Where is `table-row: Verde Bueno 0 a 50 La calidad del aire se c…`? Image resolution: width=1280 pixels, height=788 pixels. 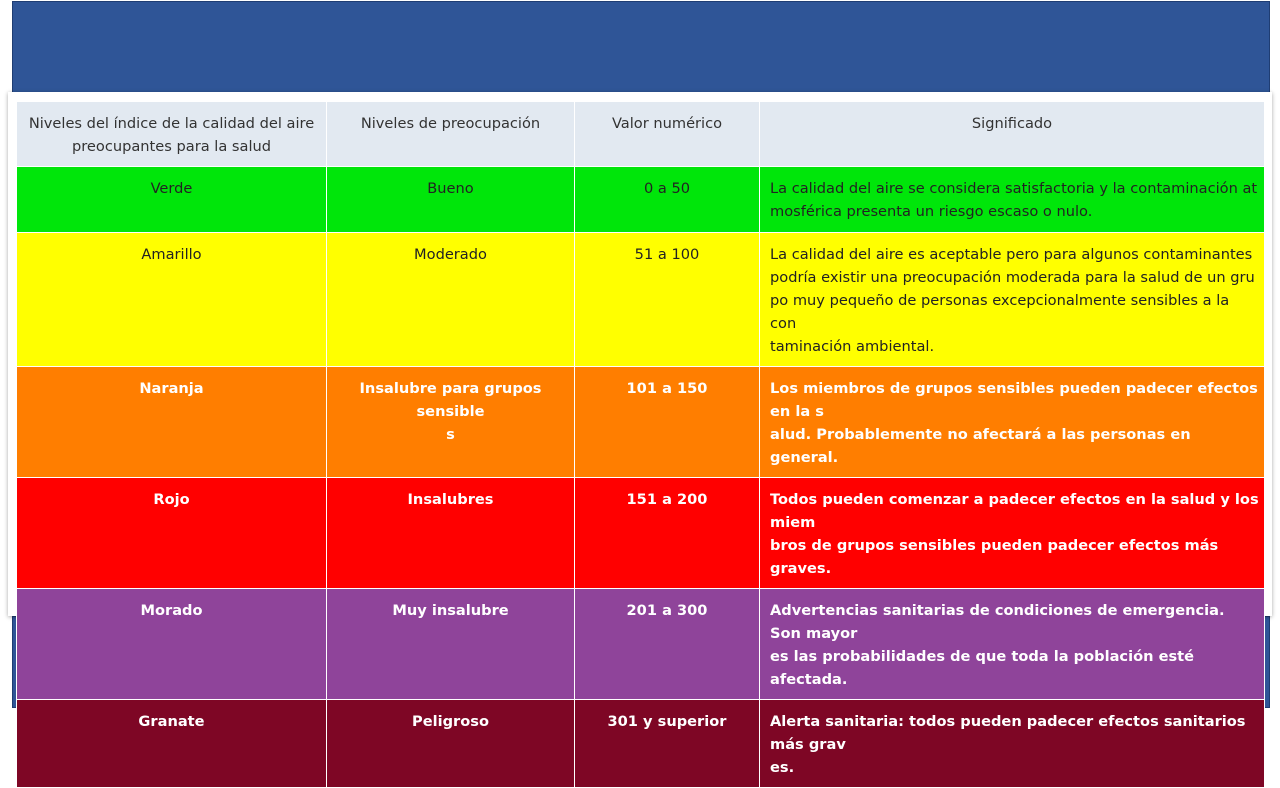
table-row: Verde Bueno 0 a 50 La calidad del aire se c… is located at coordinates (640, 199).